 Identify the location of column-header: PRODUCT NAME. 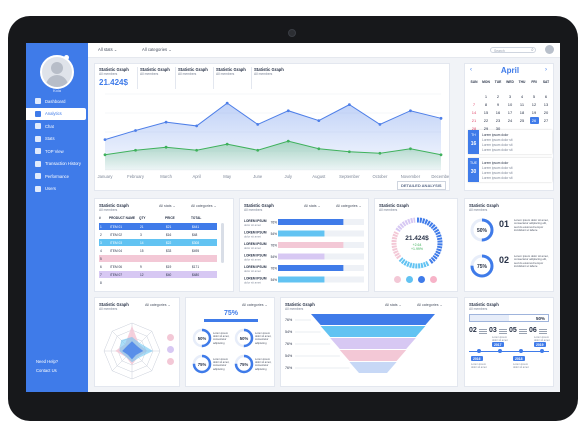
(122, 218).